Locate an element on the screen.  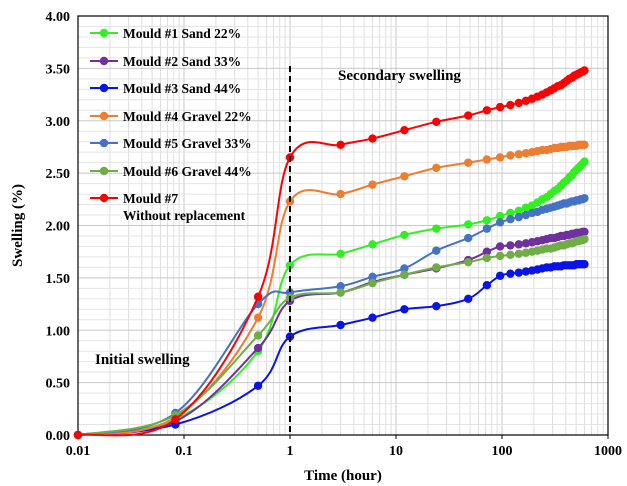
y-tick-label: 1.00 is located at coordinates (58, 331).